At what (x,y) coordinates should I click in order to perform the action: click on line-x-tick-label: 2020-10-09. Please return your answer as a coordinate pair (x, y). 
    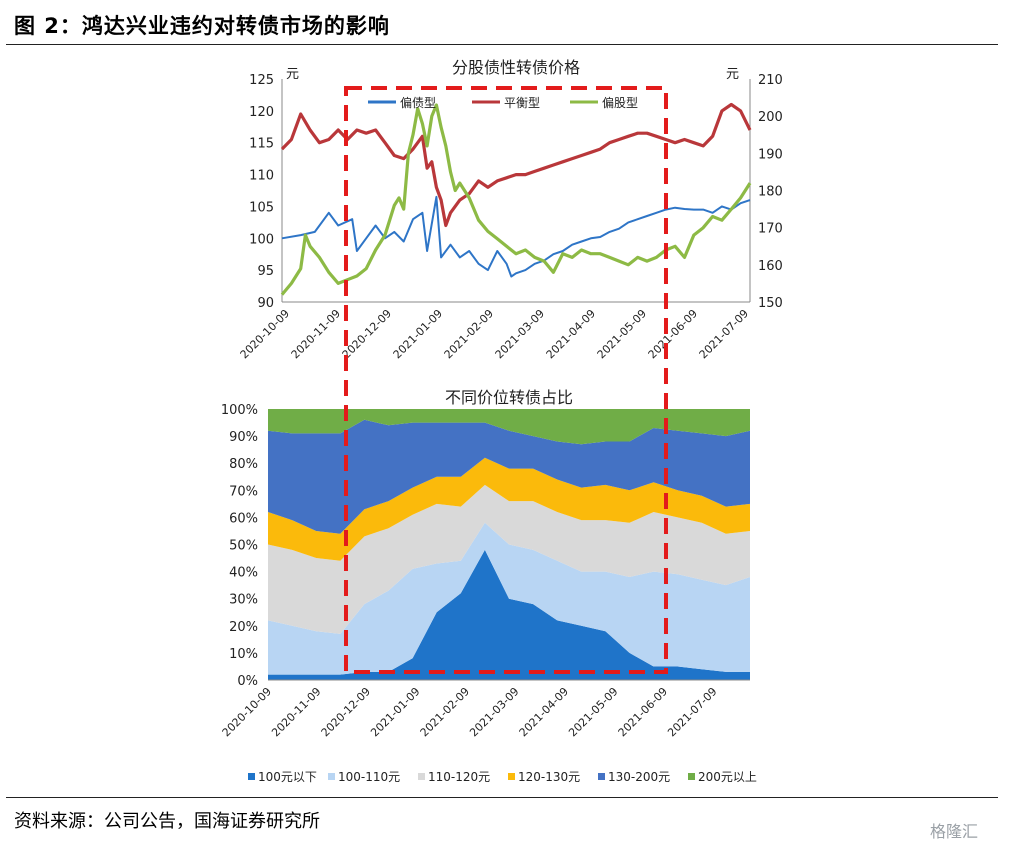
    Looking at the image, I should click on (265, 334).